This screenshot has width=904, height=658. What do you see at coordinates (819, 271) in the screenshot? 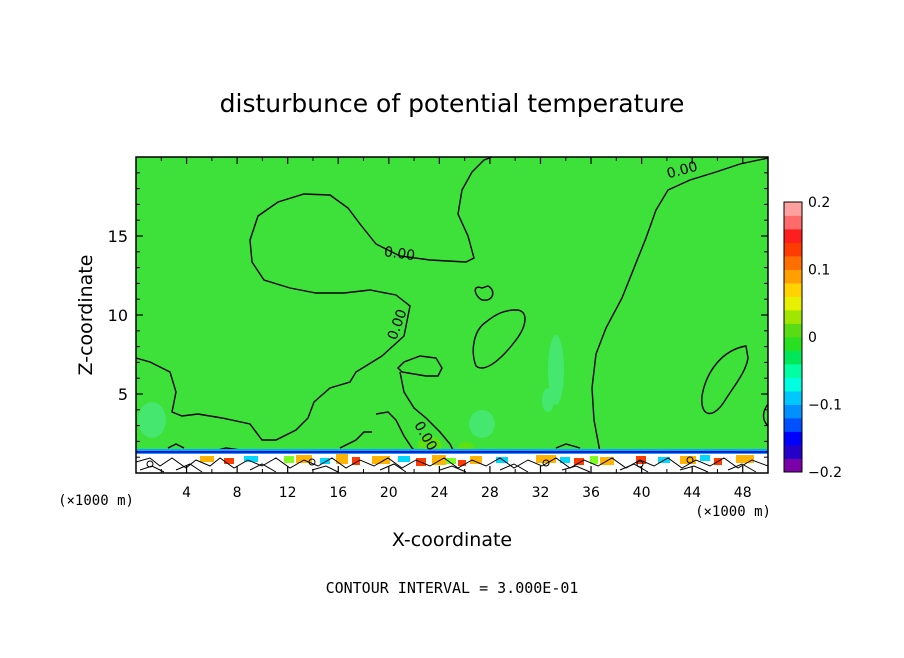
I see `colorbar-tick-label: 0.1` at bounding box center [819, 271].